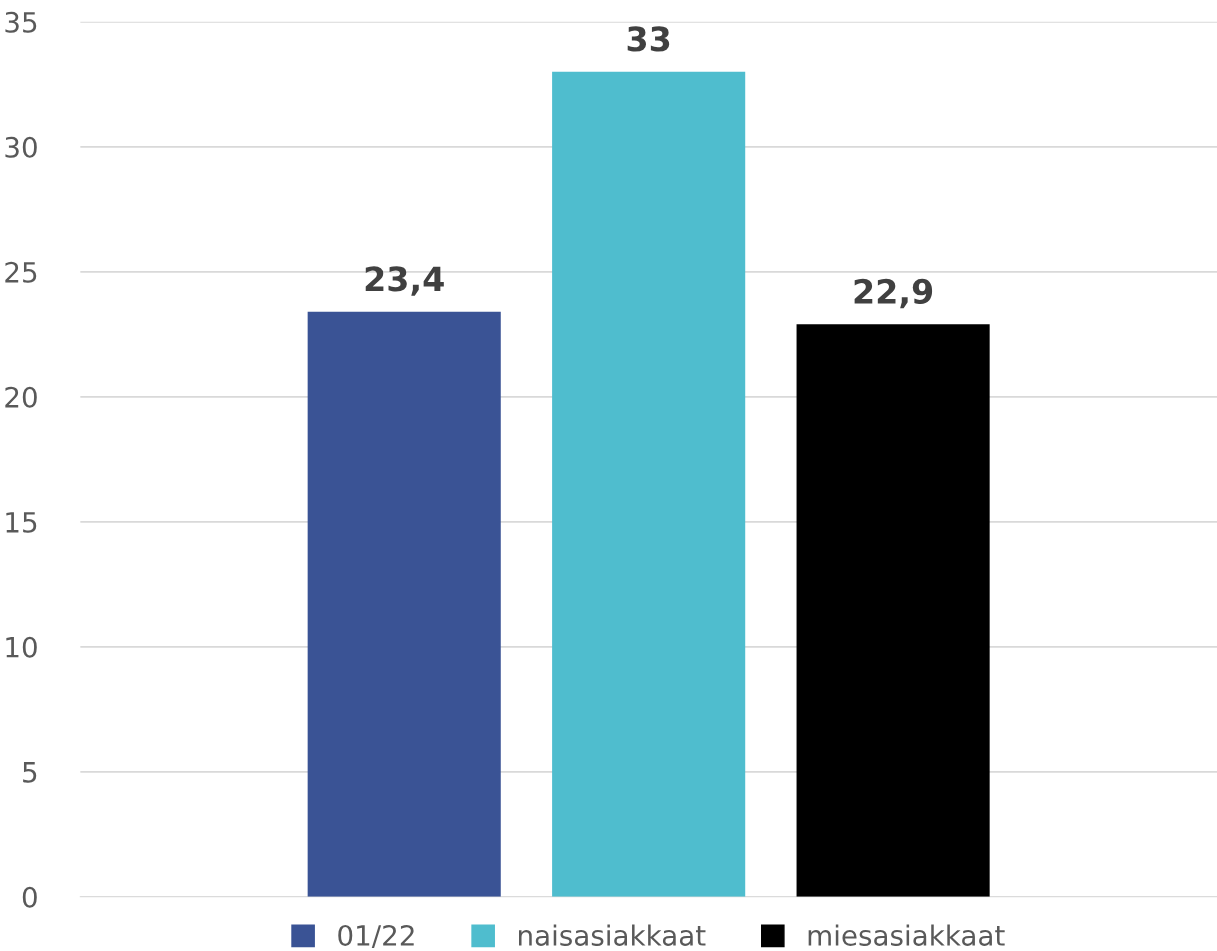  Describe the element at coordinates (21, 397) in the screenshot. I see `y-tick-label: 20` at that location.